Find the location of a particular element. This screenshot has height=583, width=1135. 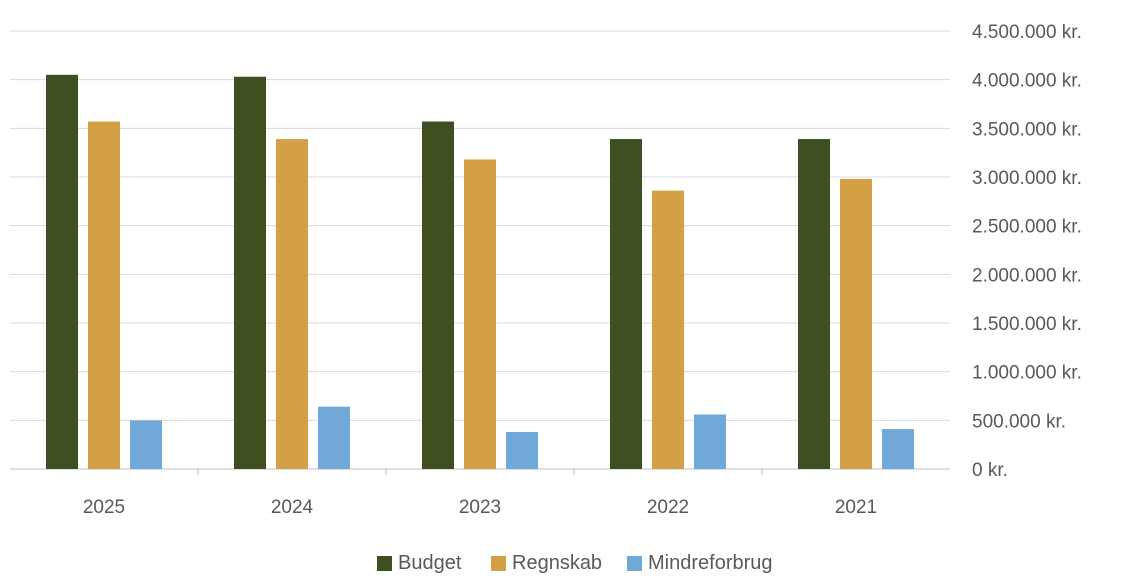

x-tick-label: 2023 is located at coordinates (480, 507).